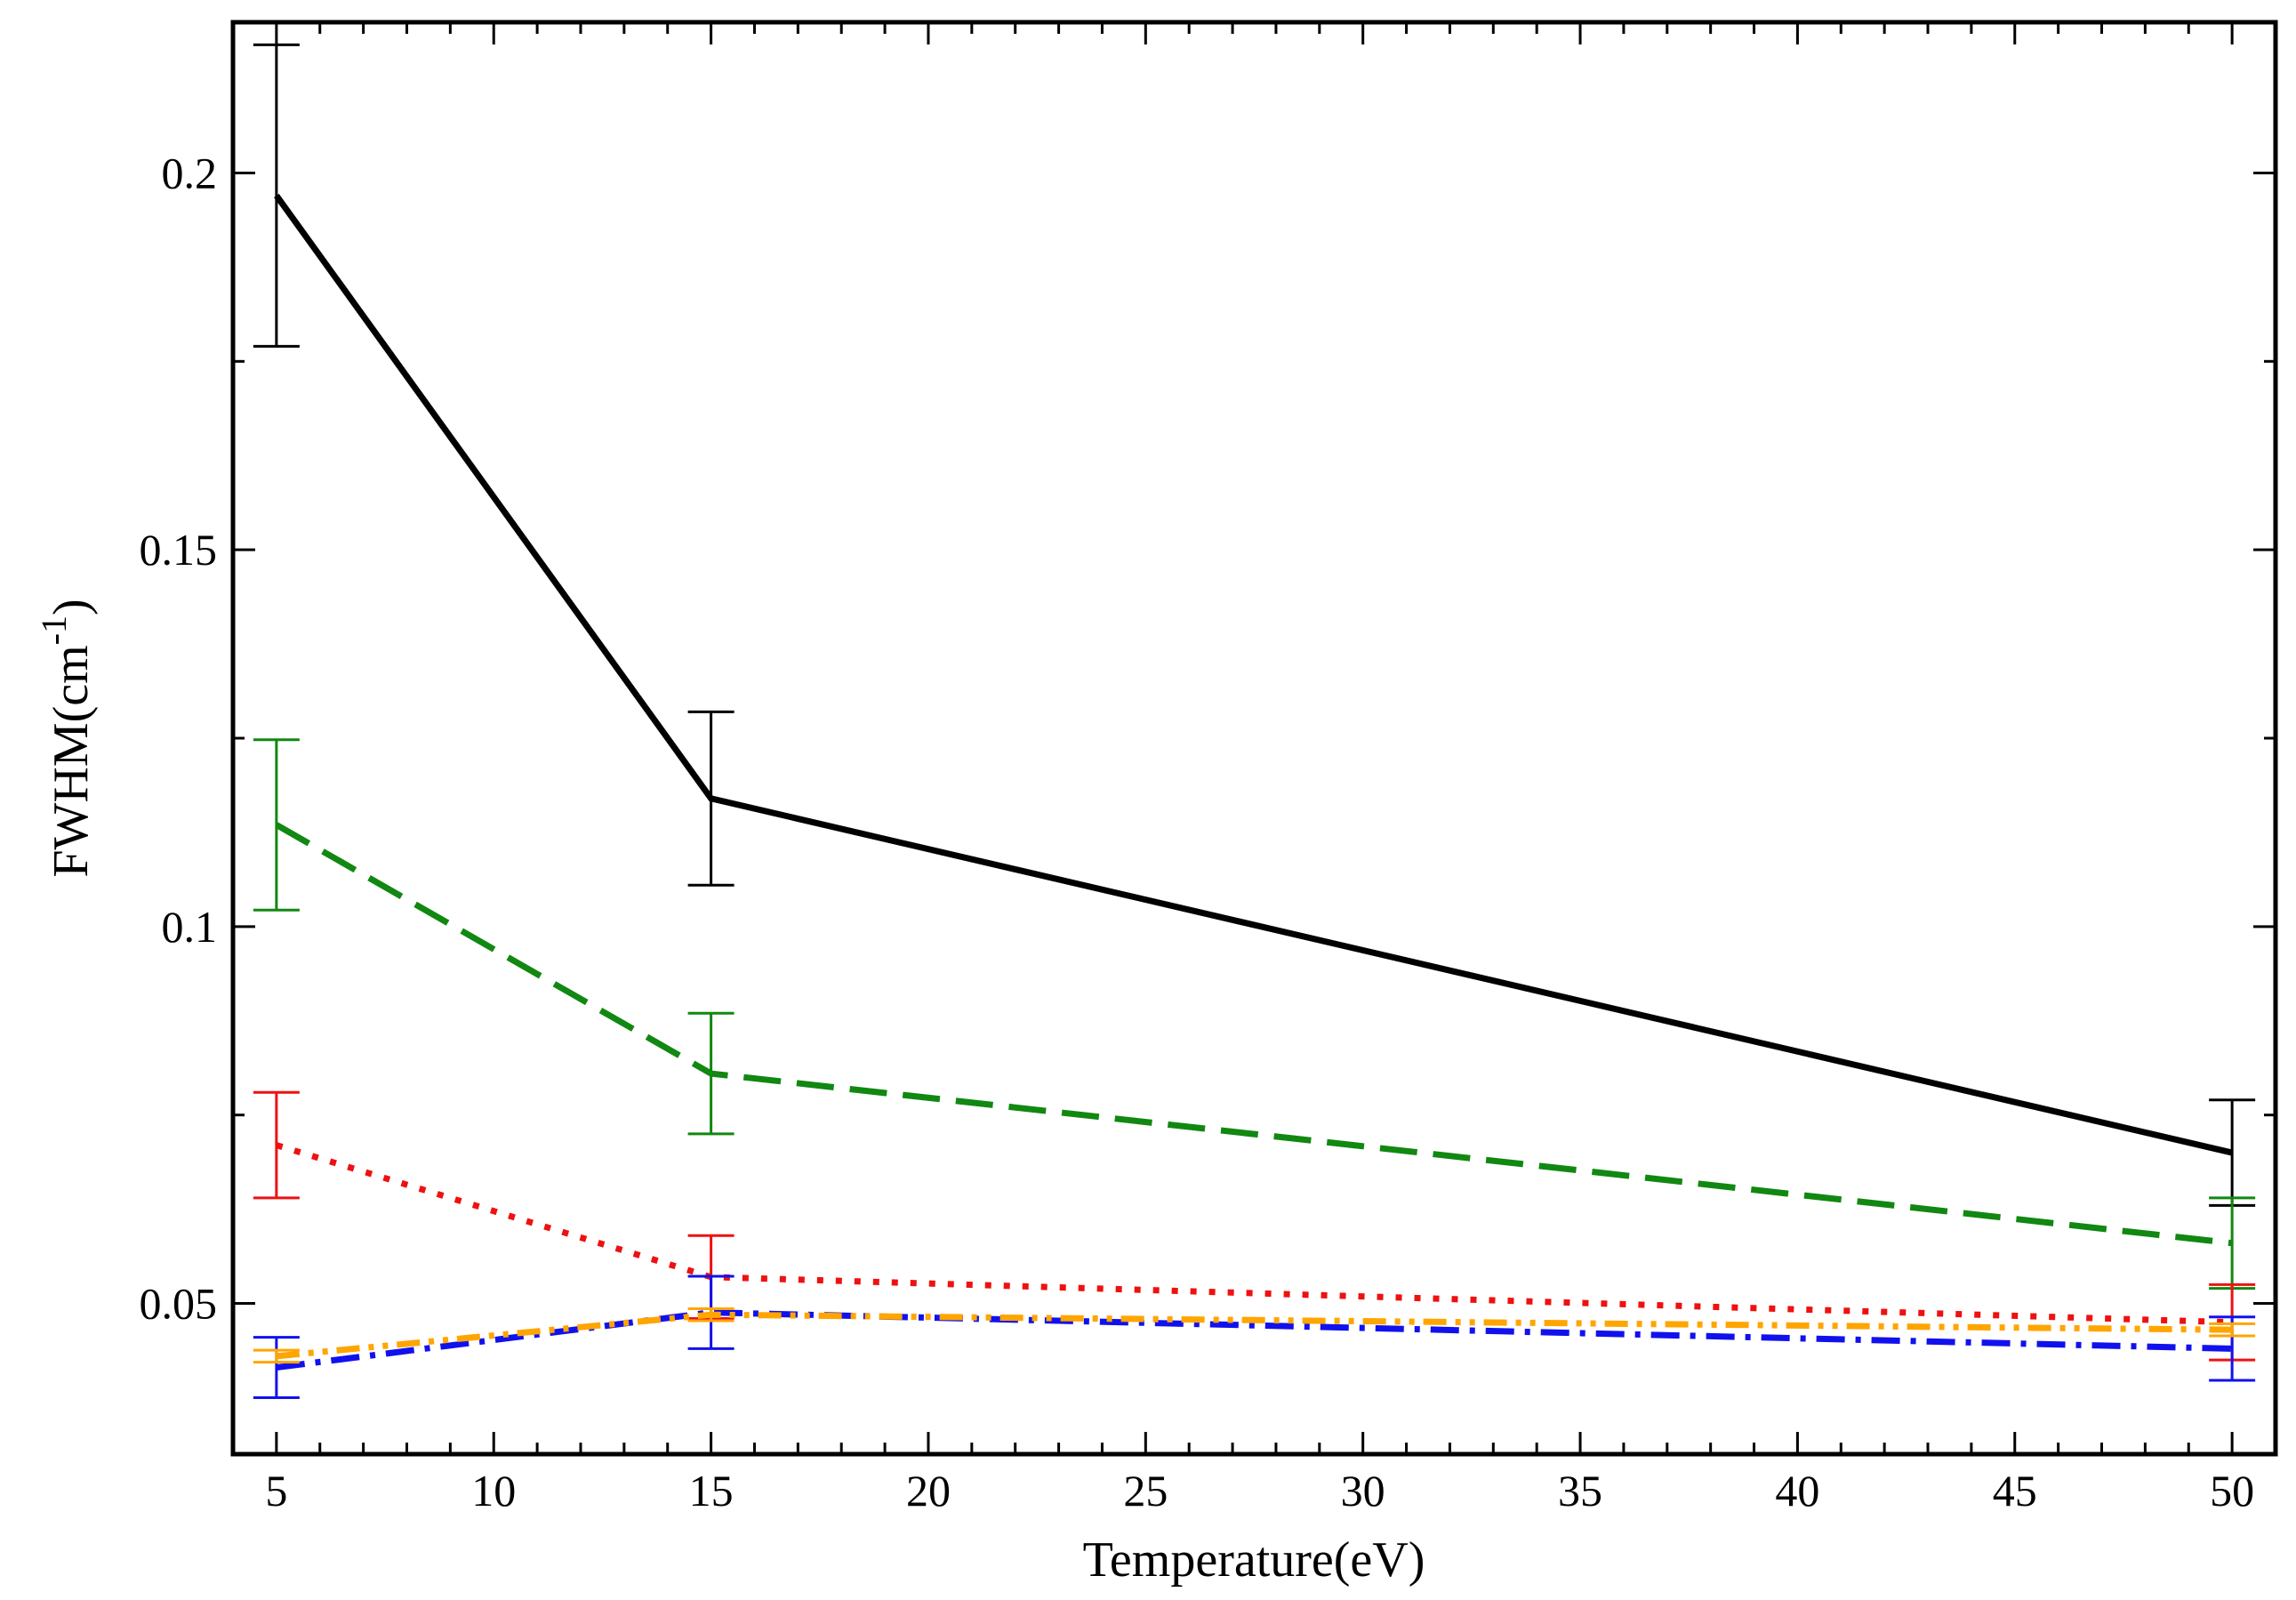 The image size is (2296, 1600). What do you see at coordinates (190, 172) in the screenshot?
I see `y-tick-label: 0.2` at bounding box center [190, 172].